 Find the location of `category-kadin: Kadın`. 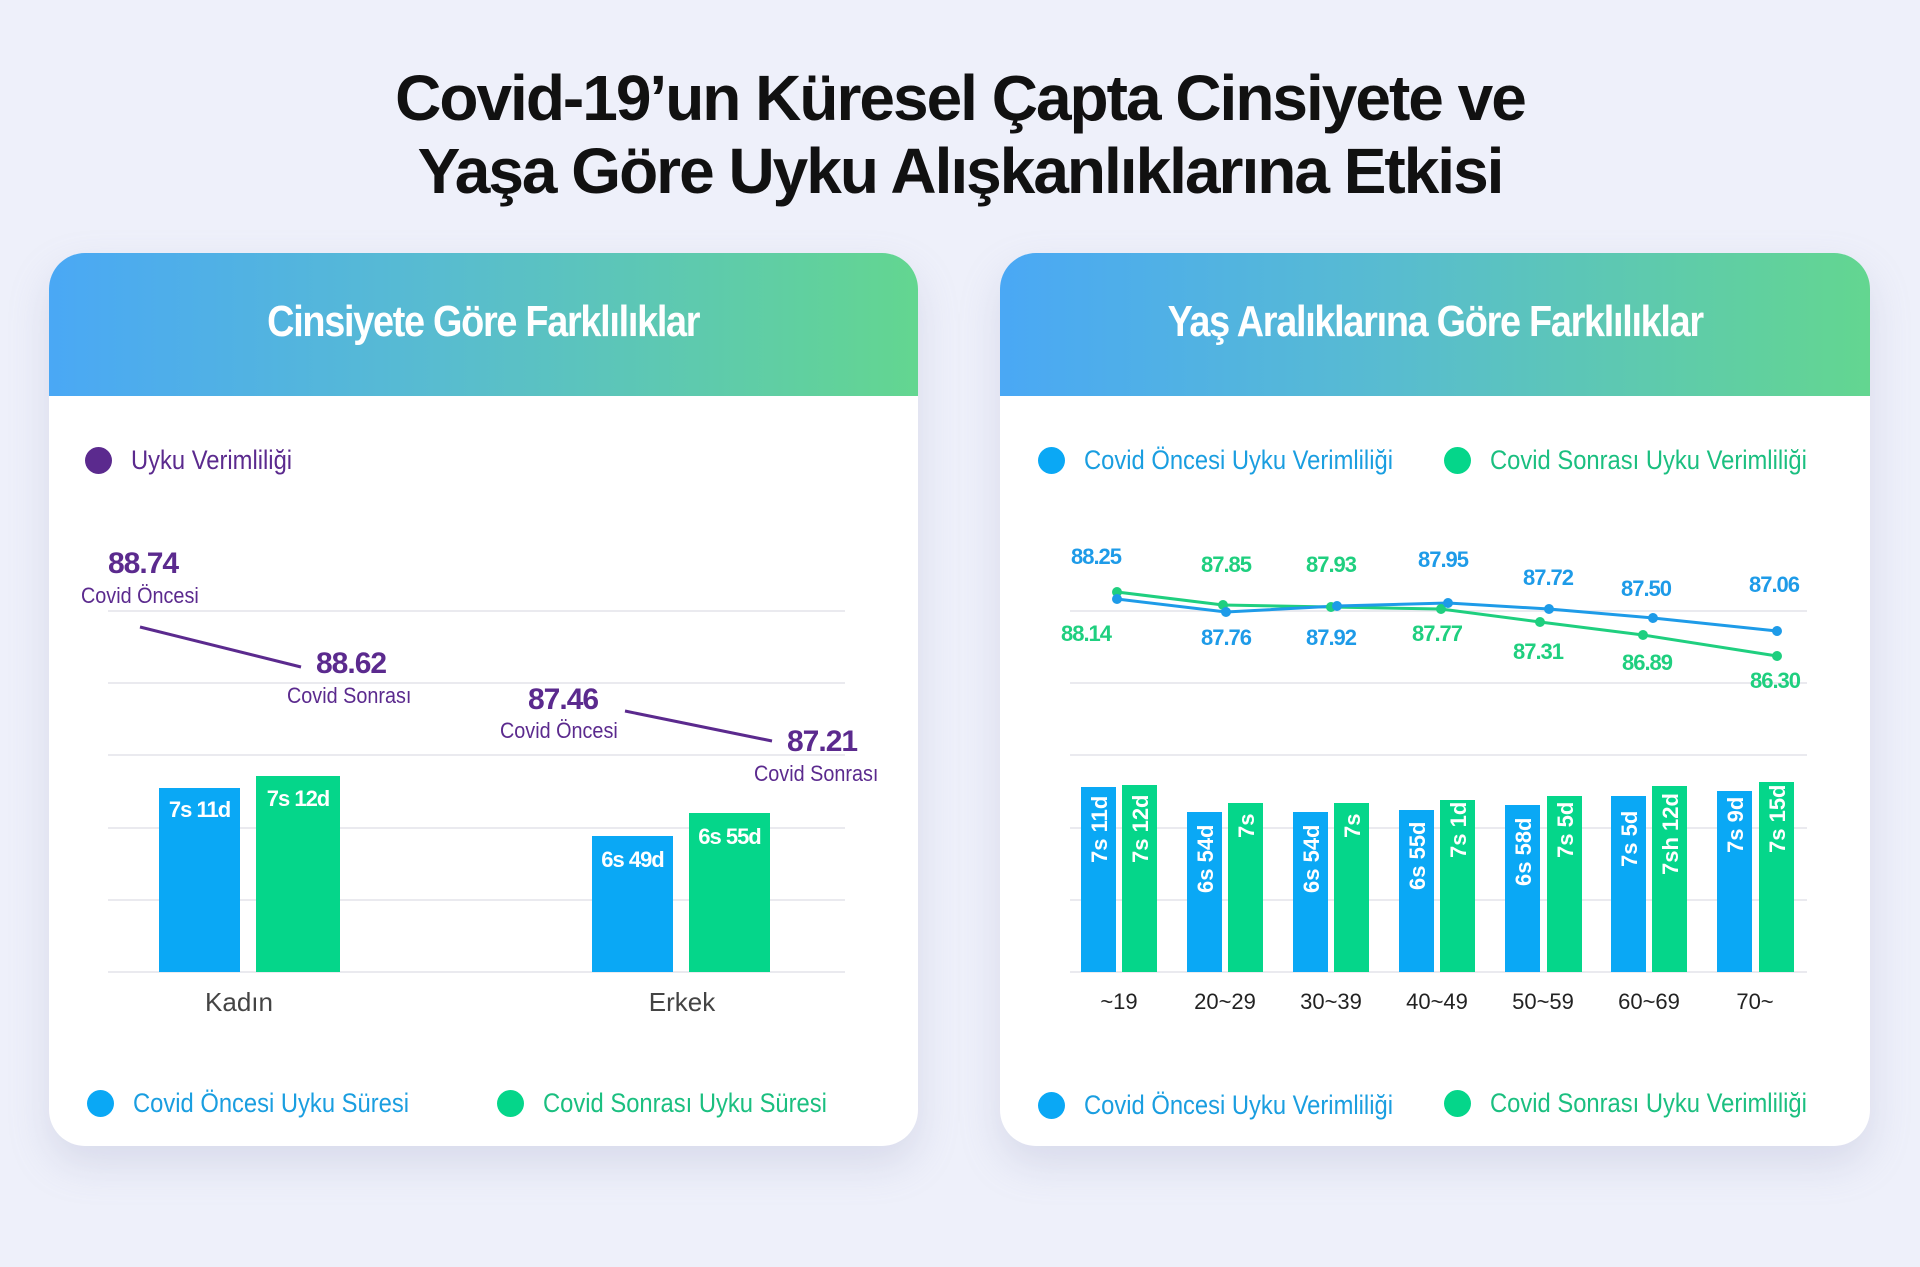

category-kadin: Kadın is located at coordinates (239, 1002).